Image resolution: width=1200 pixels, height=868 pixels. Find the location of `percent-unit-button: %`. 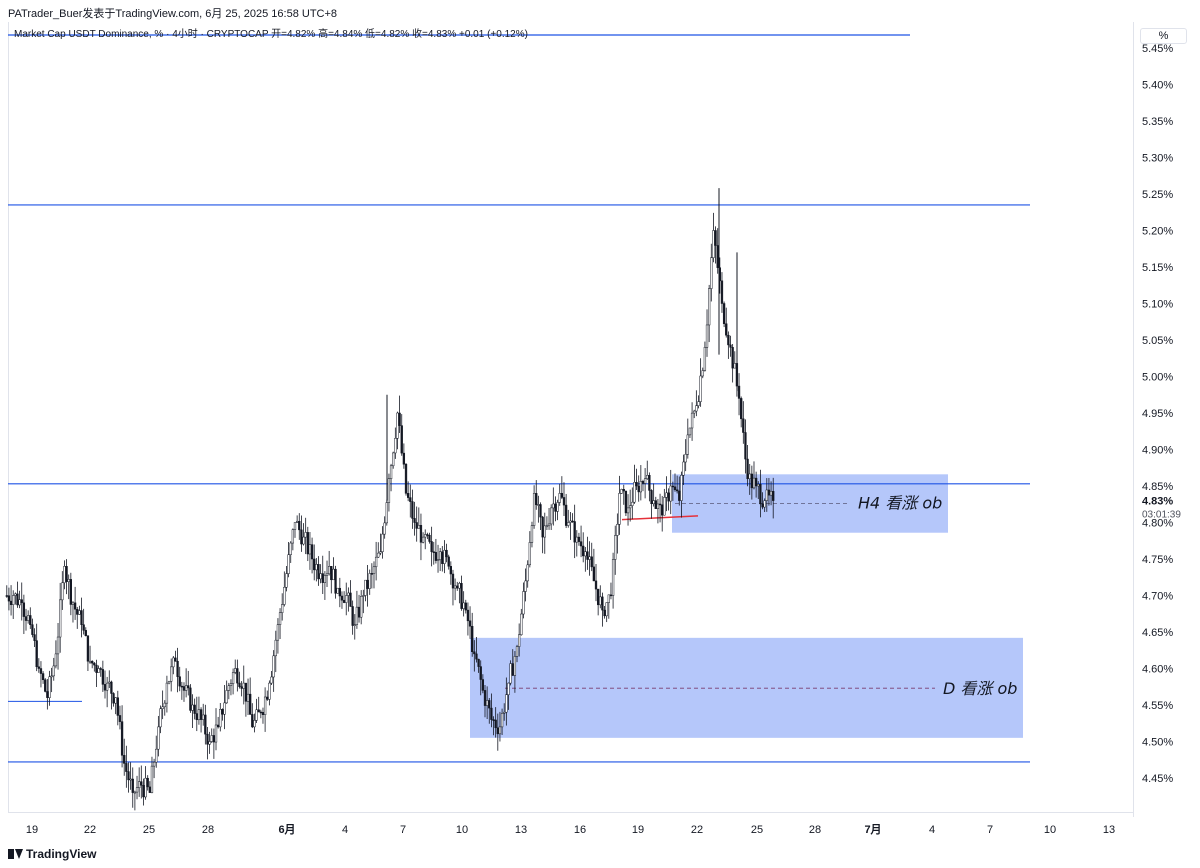

percent-unit-button: % is located at coordinates (1163, 36).